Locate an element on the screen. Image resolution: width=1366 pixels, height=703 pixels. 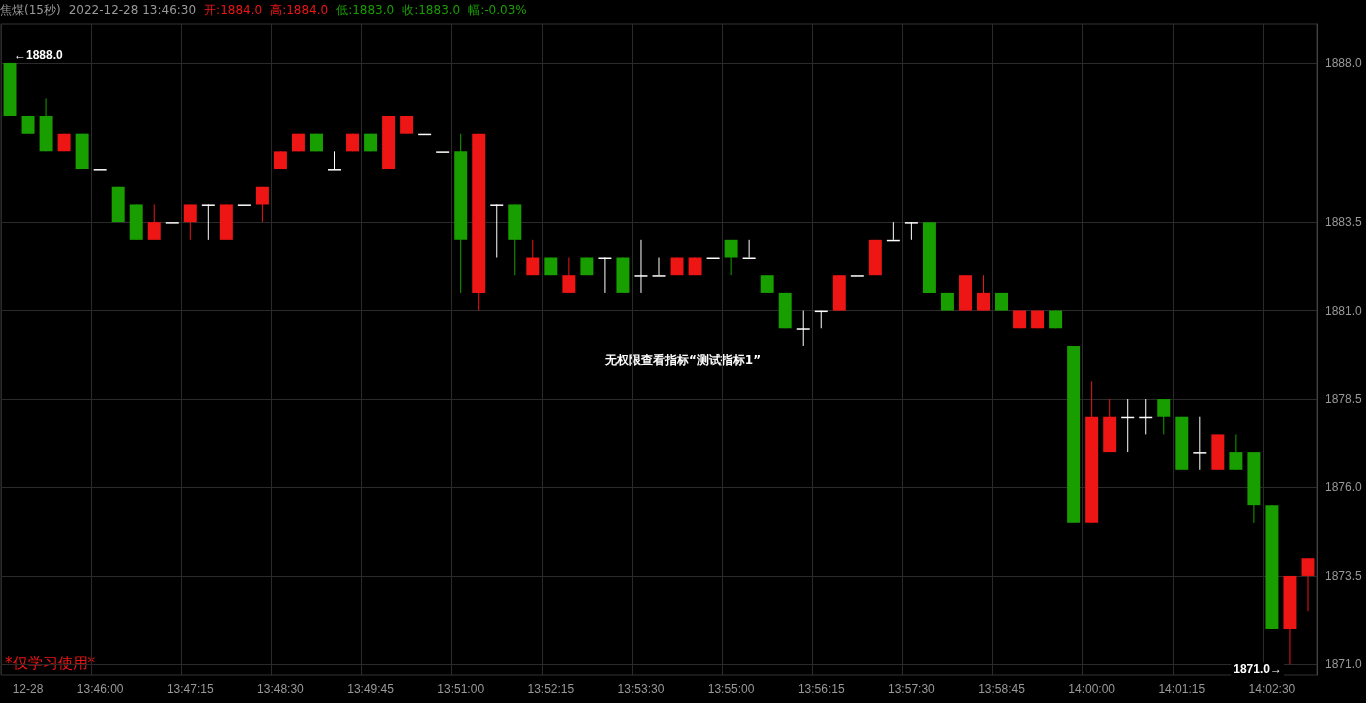
x-tick-label: 13:57:30 is located at coordinates (912, 689).